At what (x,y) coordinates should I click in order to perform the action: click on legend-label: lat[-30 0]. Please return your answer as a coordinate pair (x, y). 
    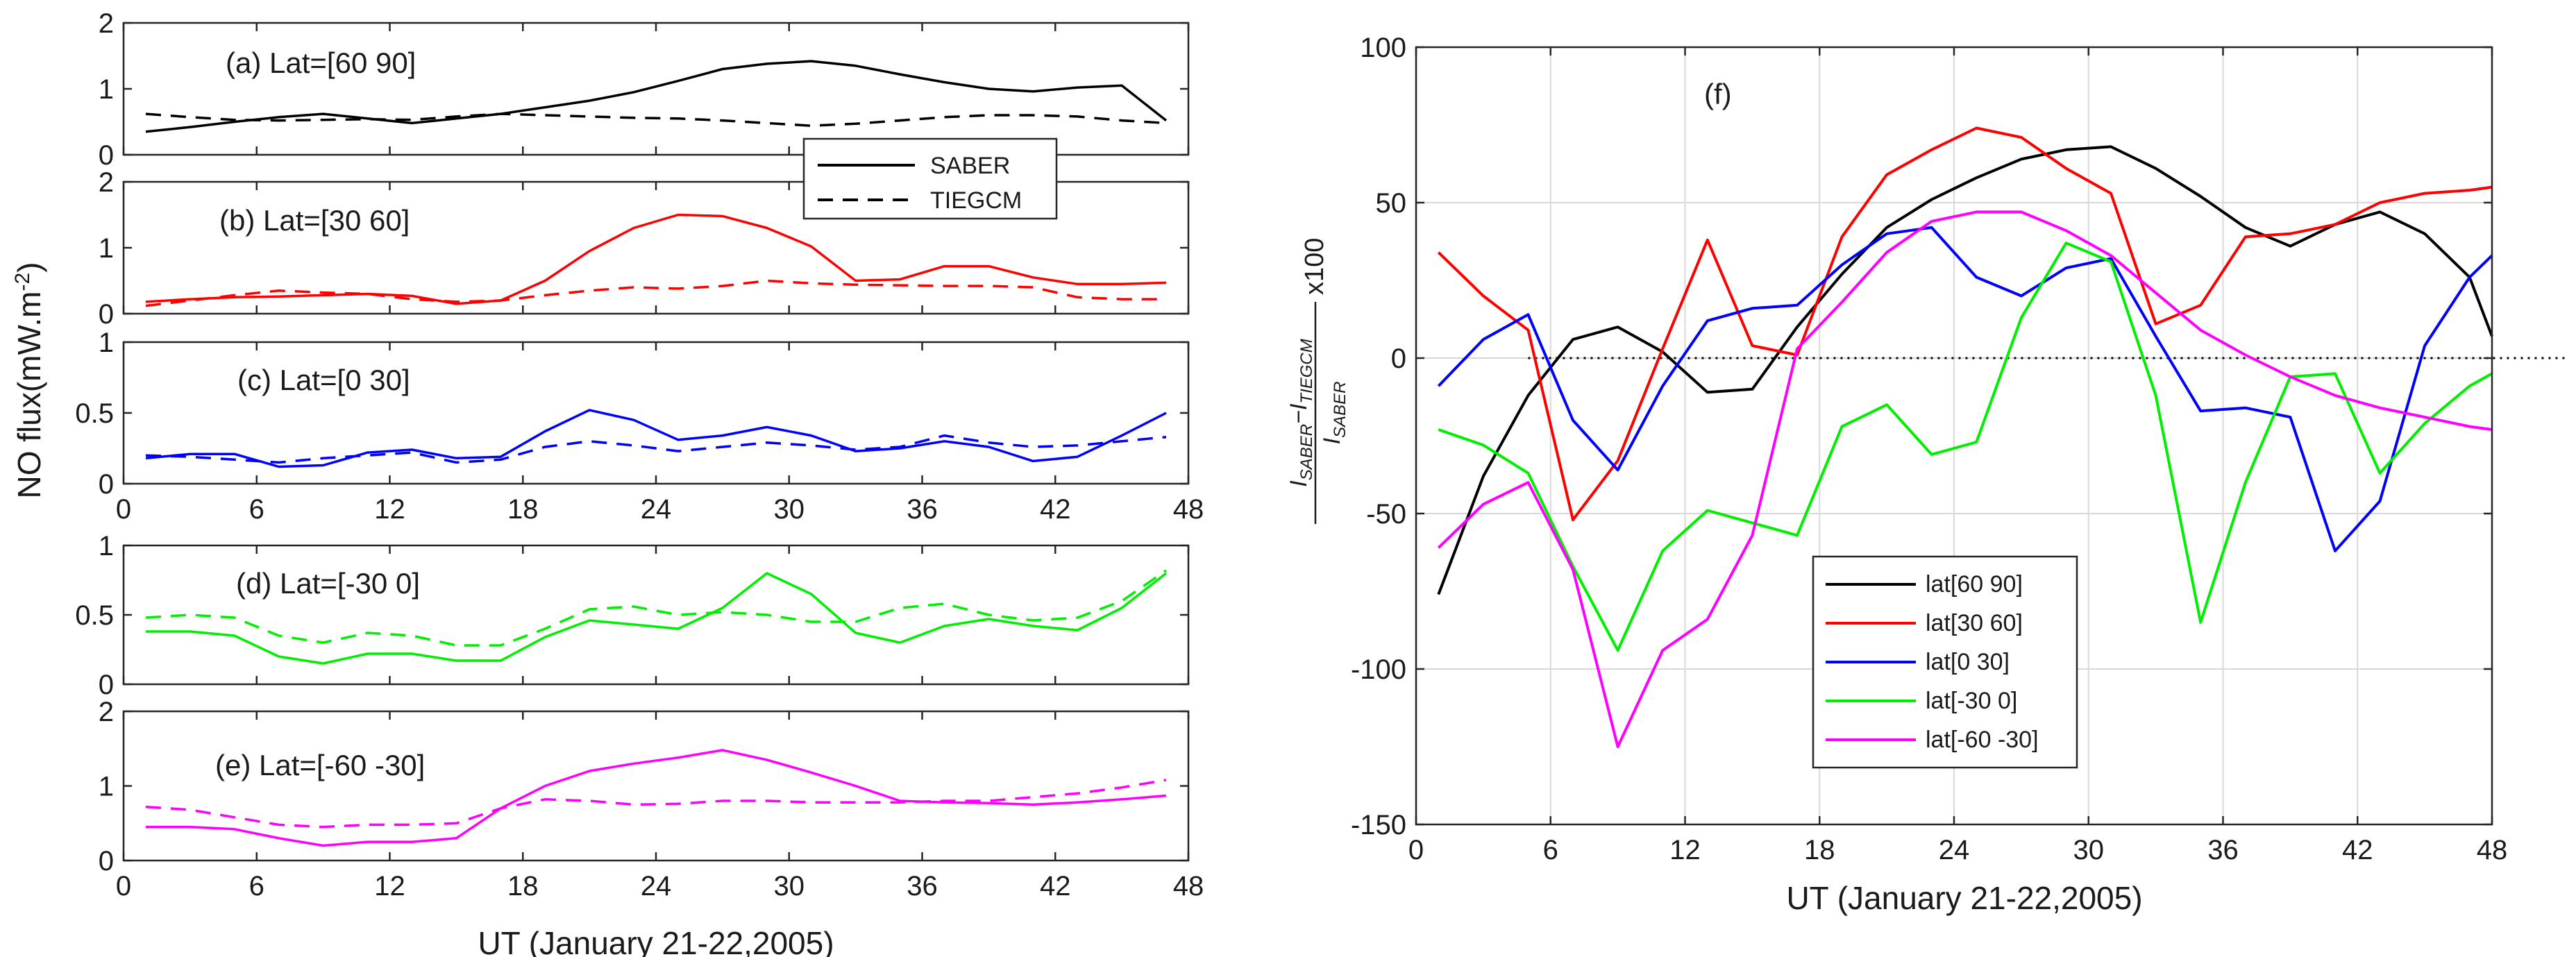
    Looking at the image, I should click on (1971, 701).